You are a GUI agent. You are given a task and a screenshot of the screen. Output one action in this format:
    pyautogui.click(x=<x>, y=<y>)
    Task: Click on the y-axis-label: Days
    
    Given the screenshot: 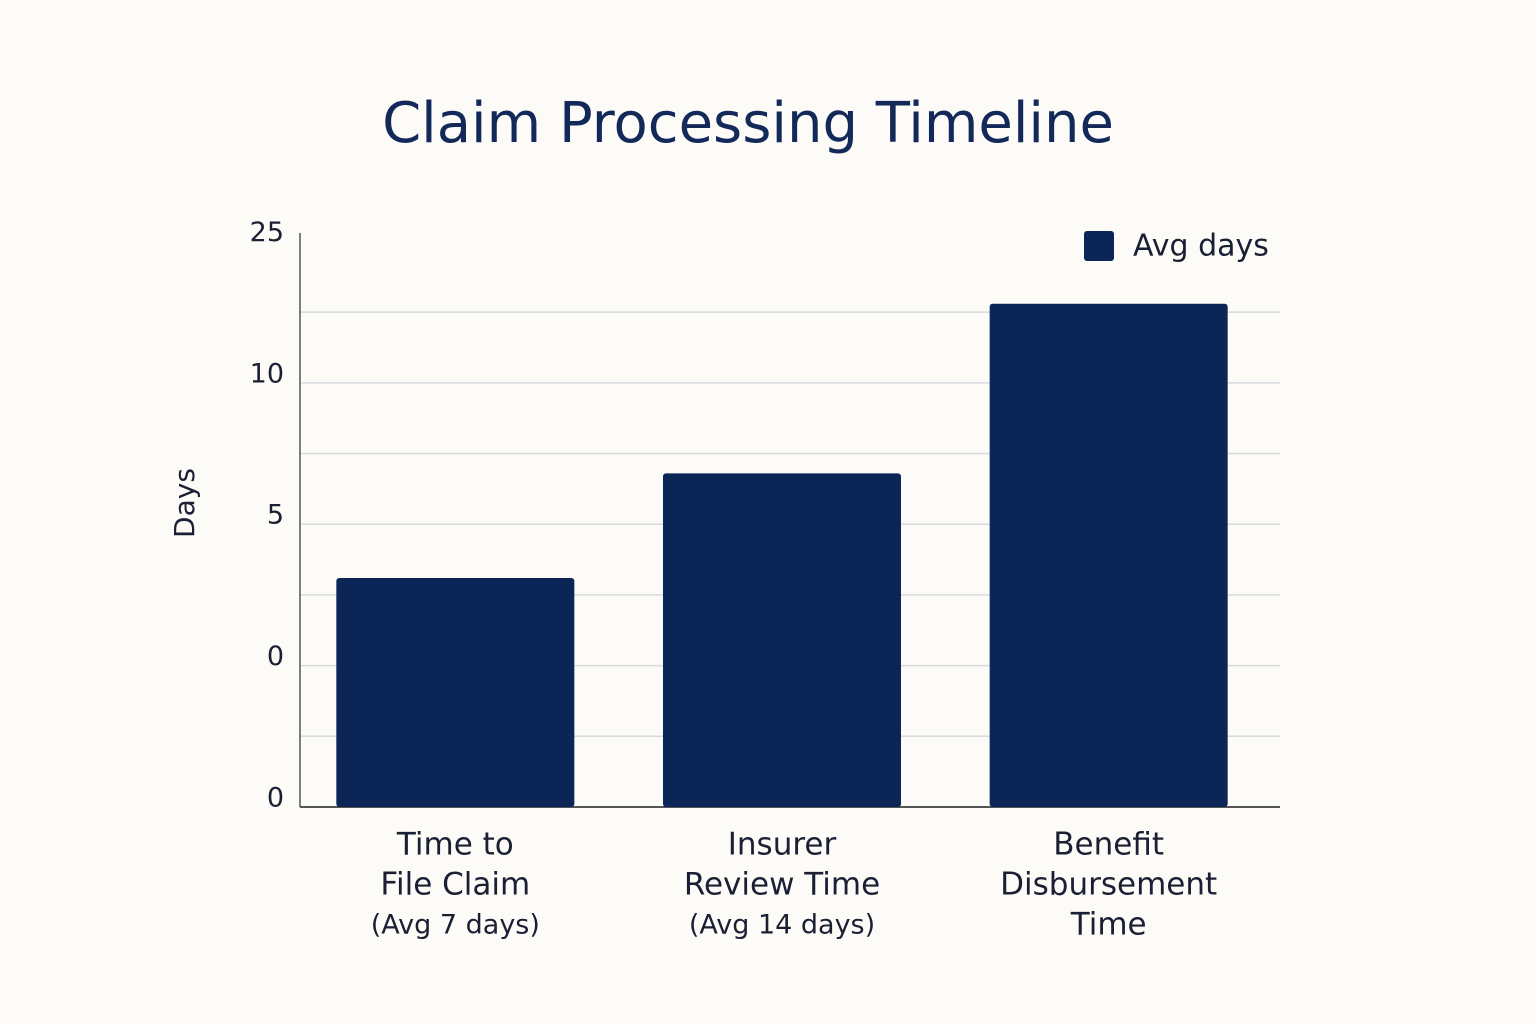 What is the action you would take?
    pyautogui.click(x=184, y=503)
    